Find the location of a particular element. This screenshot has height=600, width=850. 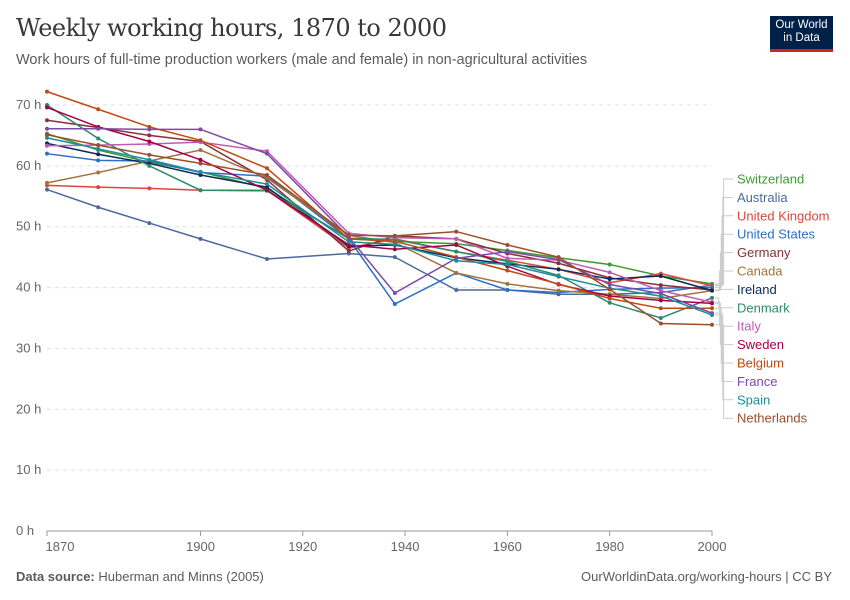

x-tick-label: 1960 is located at coordinates (507, 546).